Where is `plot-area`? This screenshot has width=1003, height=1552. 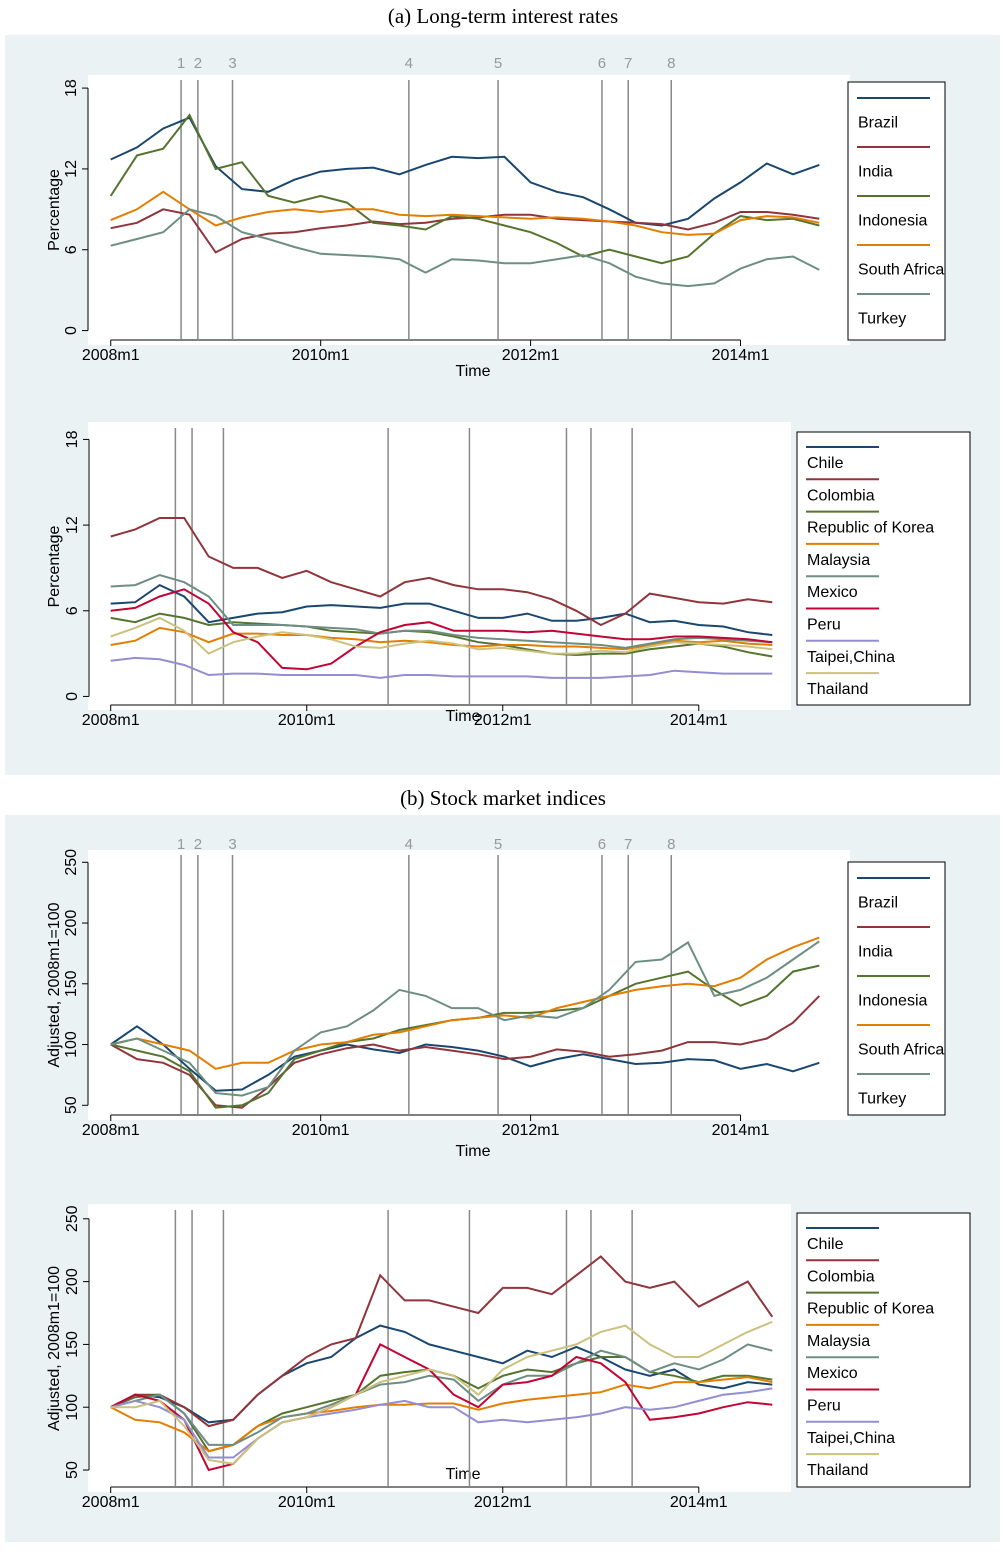
plot-area is located at coordinates (469, 985).